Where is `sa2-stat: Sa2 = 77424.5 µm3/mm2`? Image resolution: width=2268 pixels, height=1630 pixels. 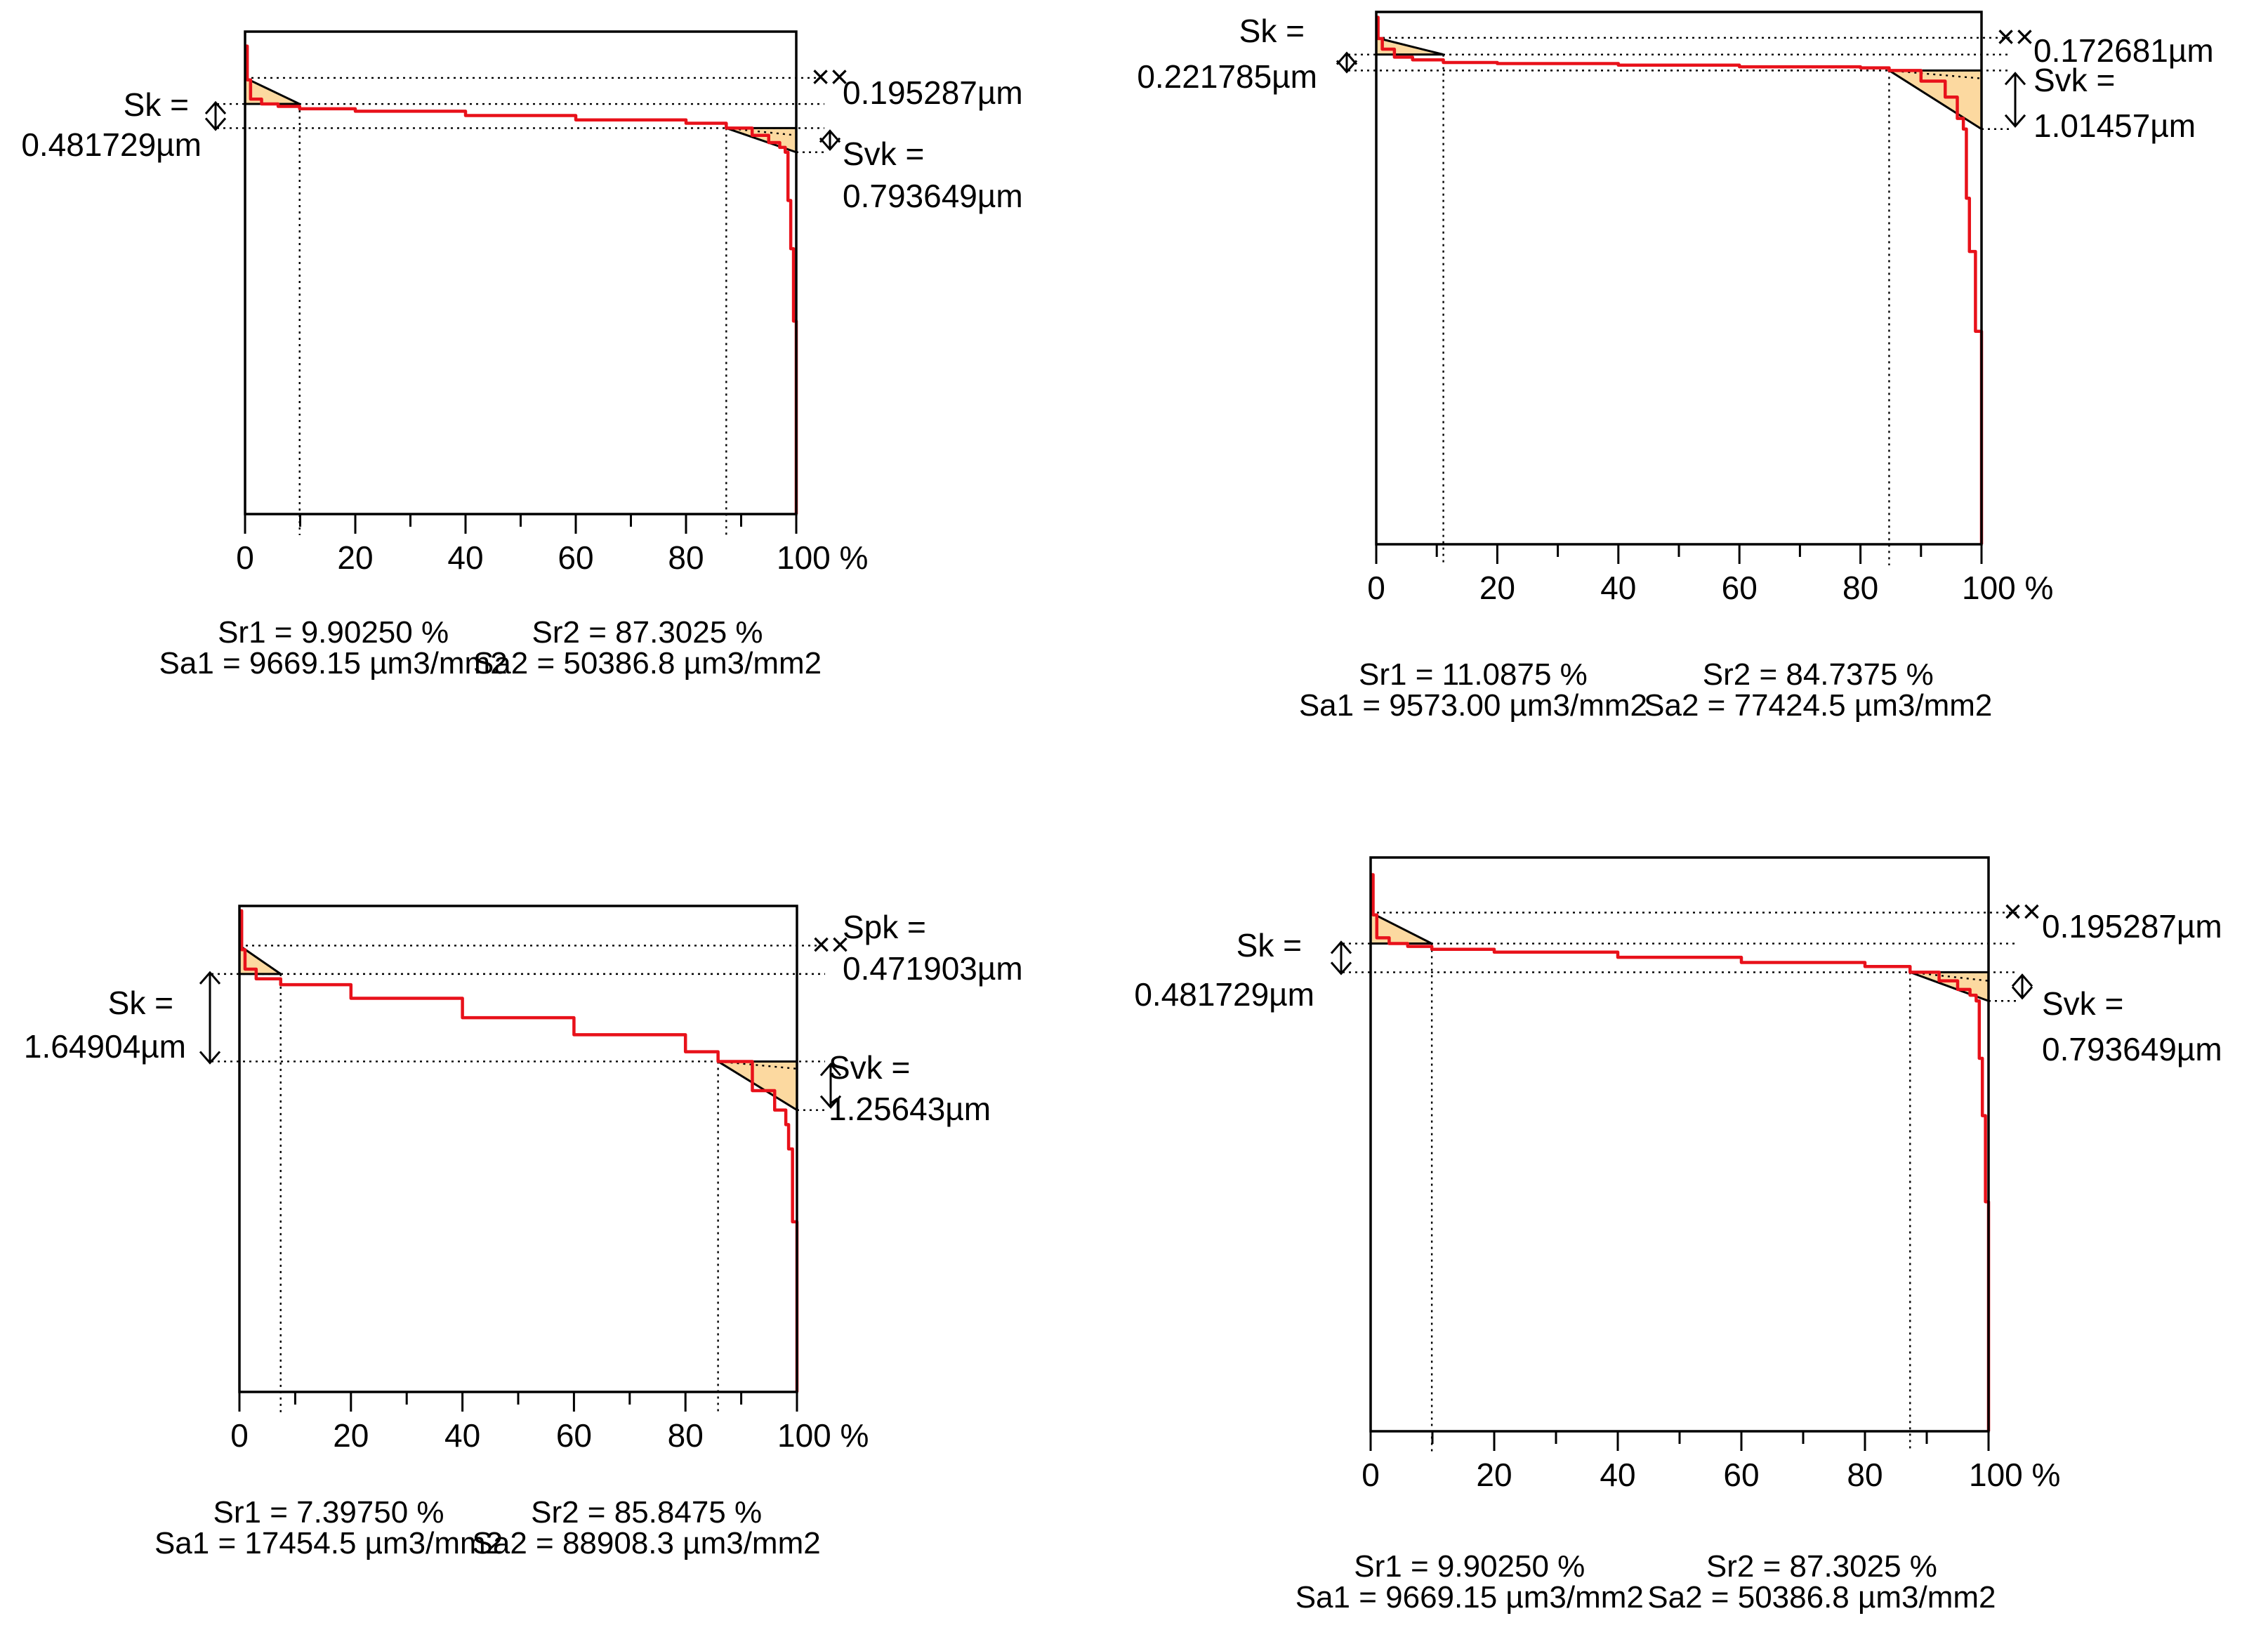
sa2-stat: Sa2 = 77424.5 µm3/mm2 is located at coordinates (1818, 705).